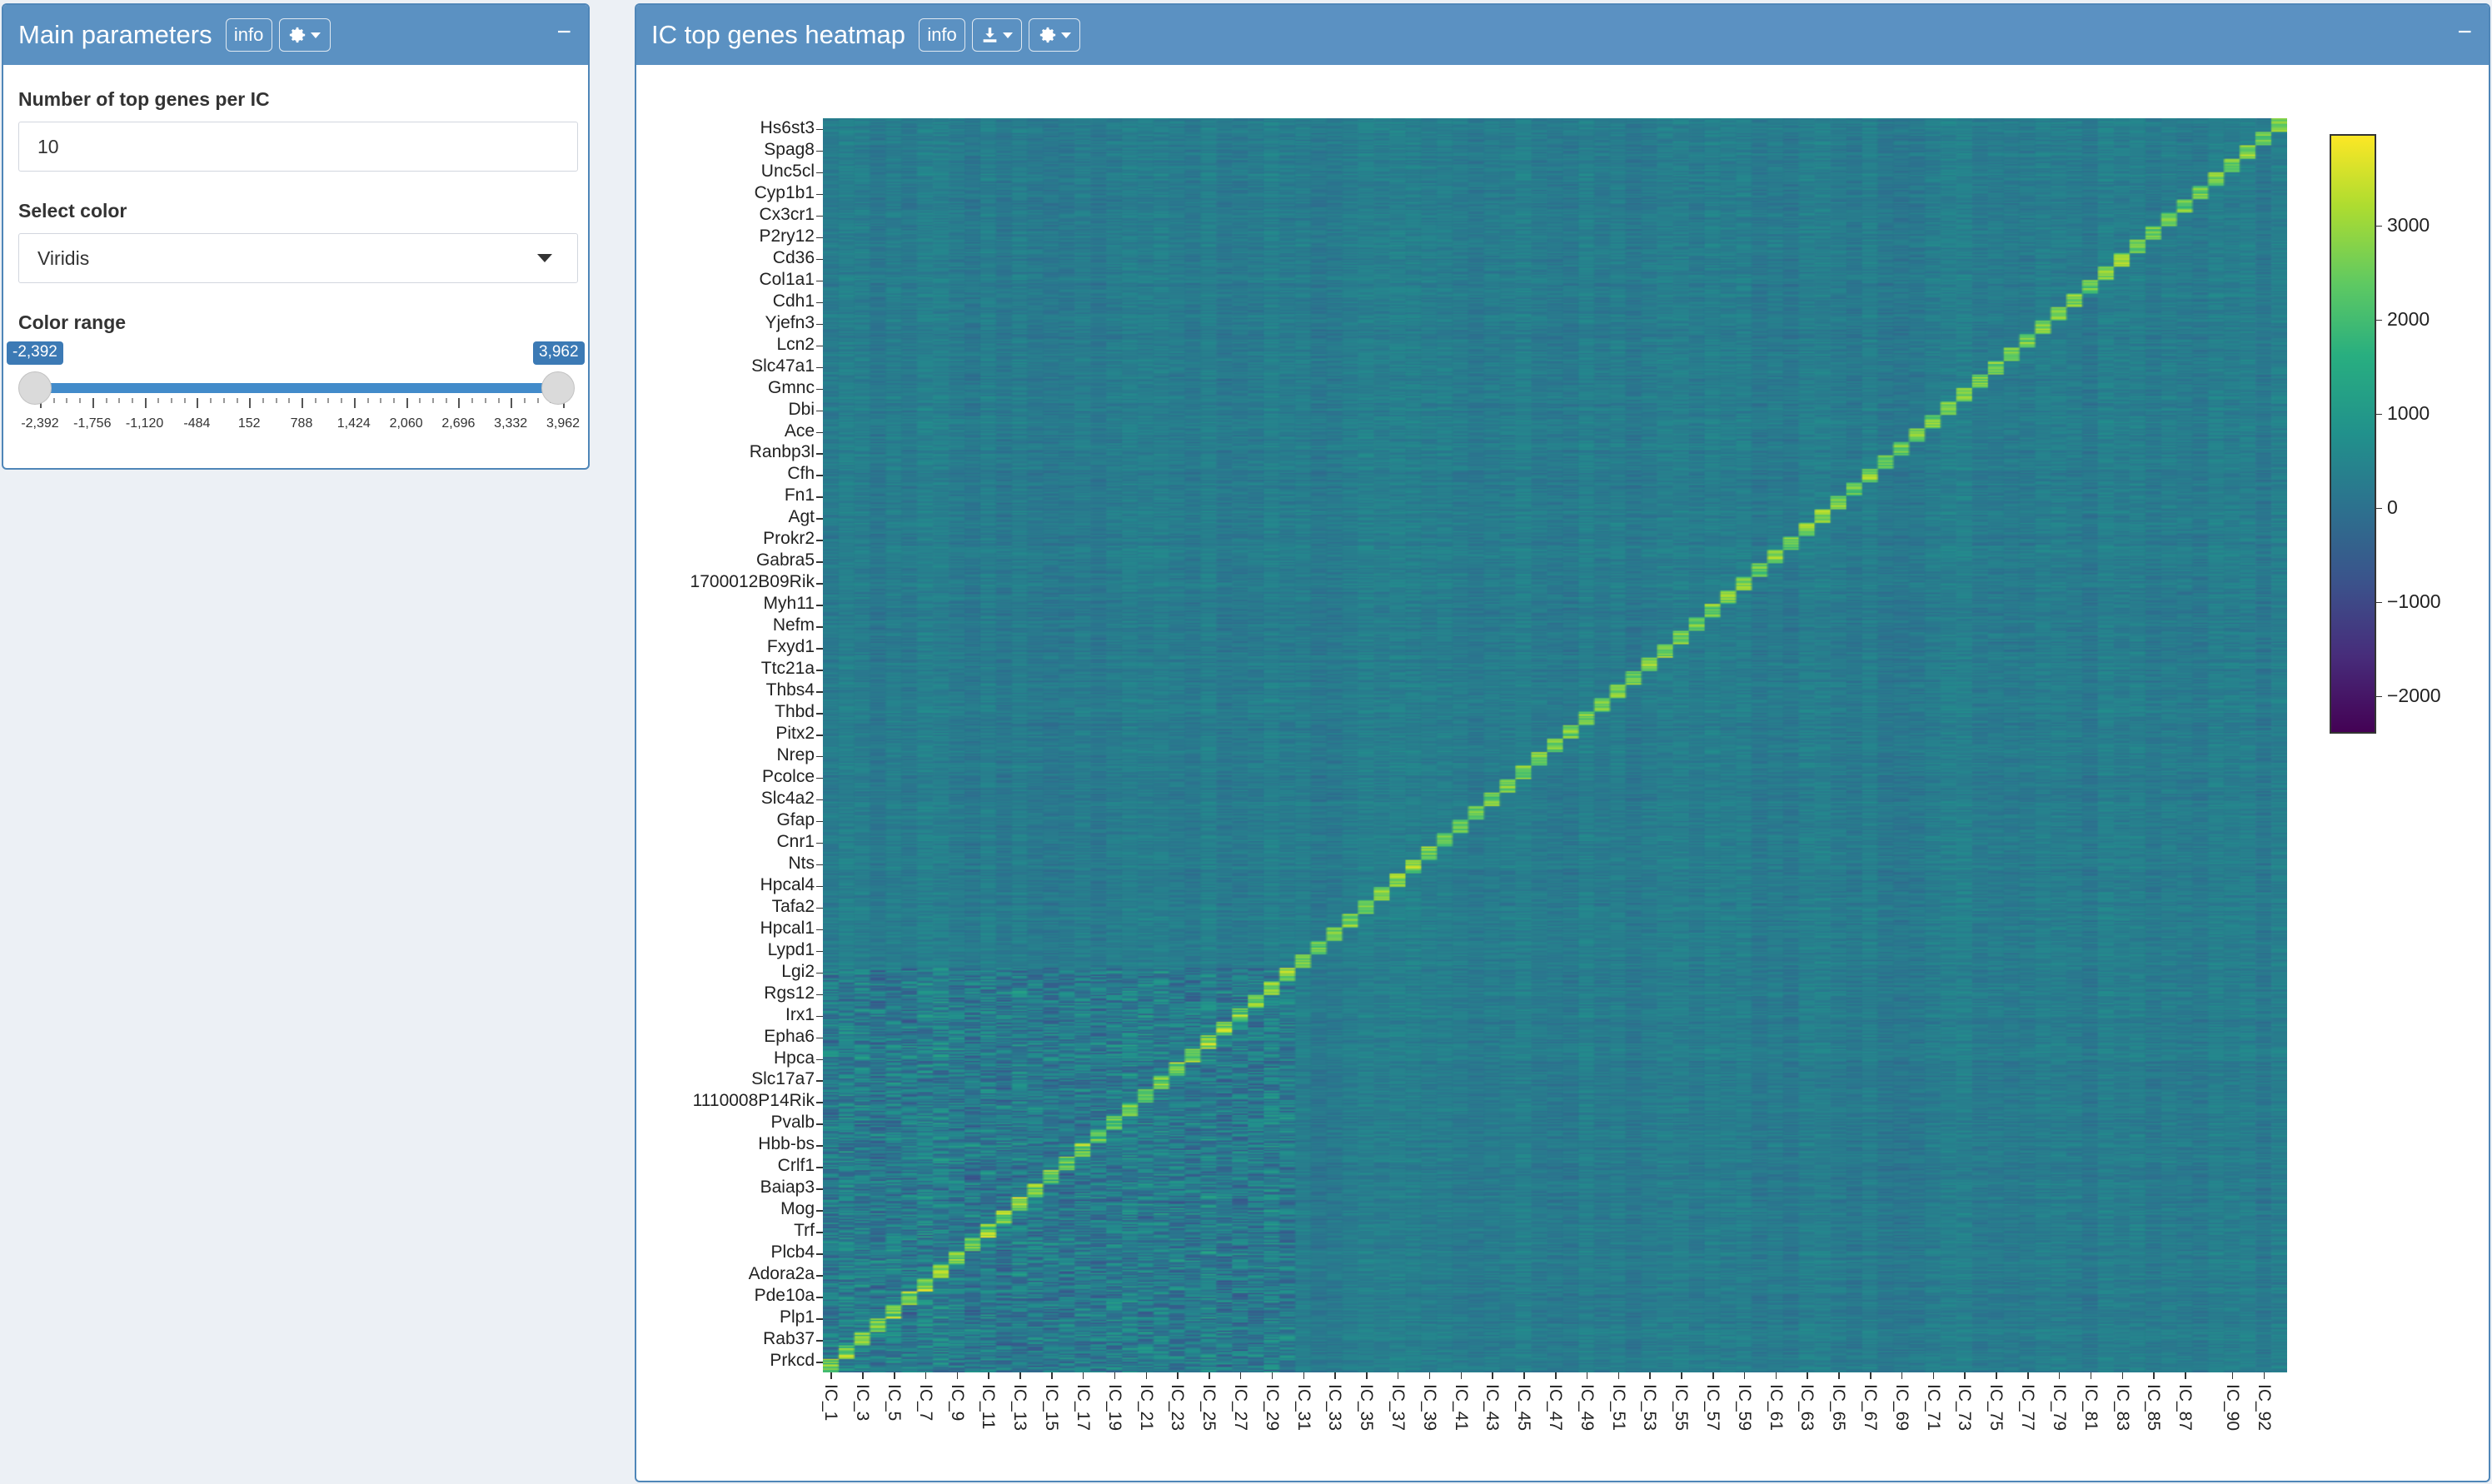 Image resolution: width=2492 pixels, height=1484 pixels. What do you see at coordinates (2408, 318) in the screenshot?
I see `colorbar-tick-label: 2000` at bounding box center [2408, 318].